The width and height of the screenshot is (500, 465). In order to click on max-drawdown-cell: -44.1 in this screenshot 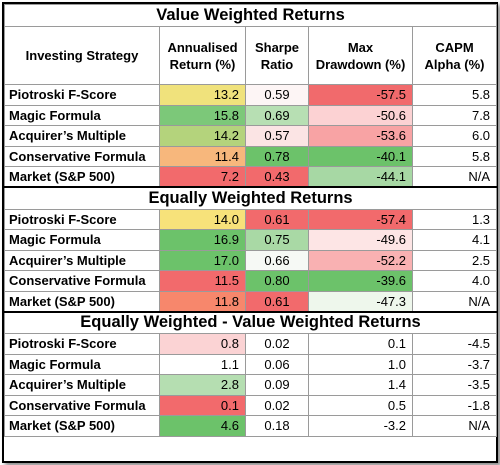, I will do `click(360, 177)`.